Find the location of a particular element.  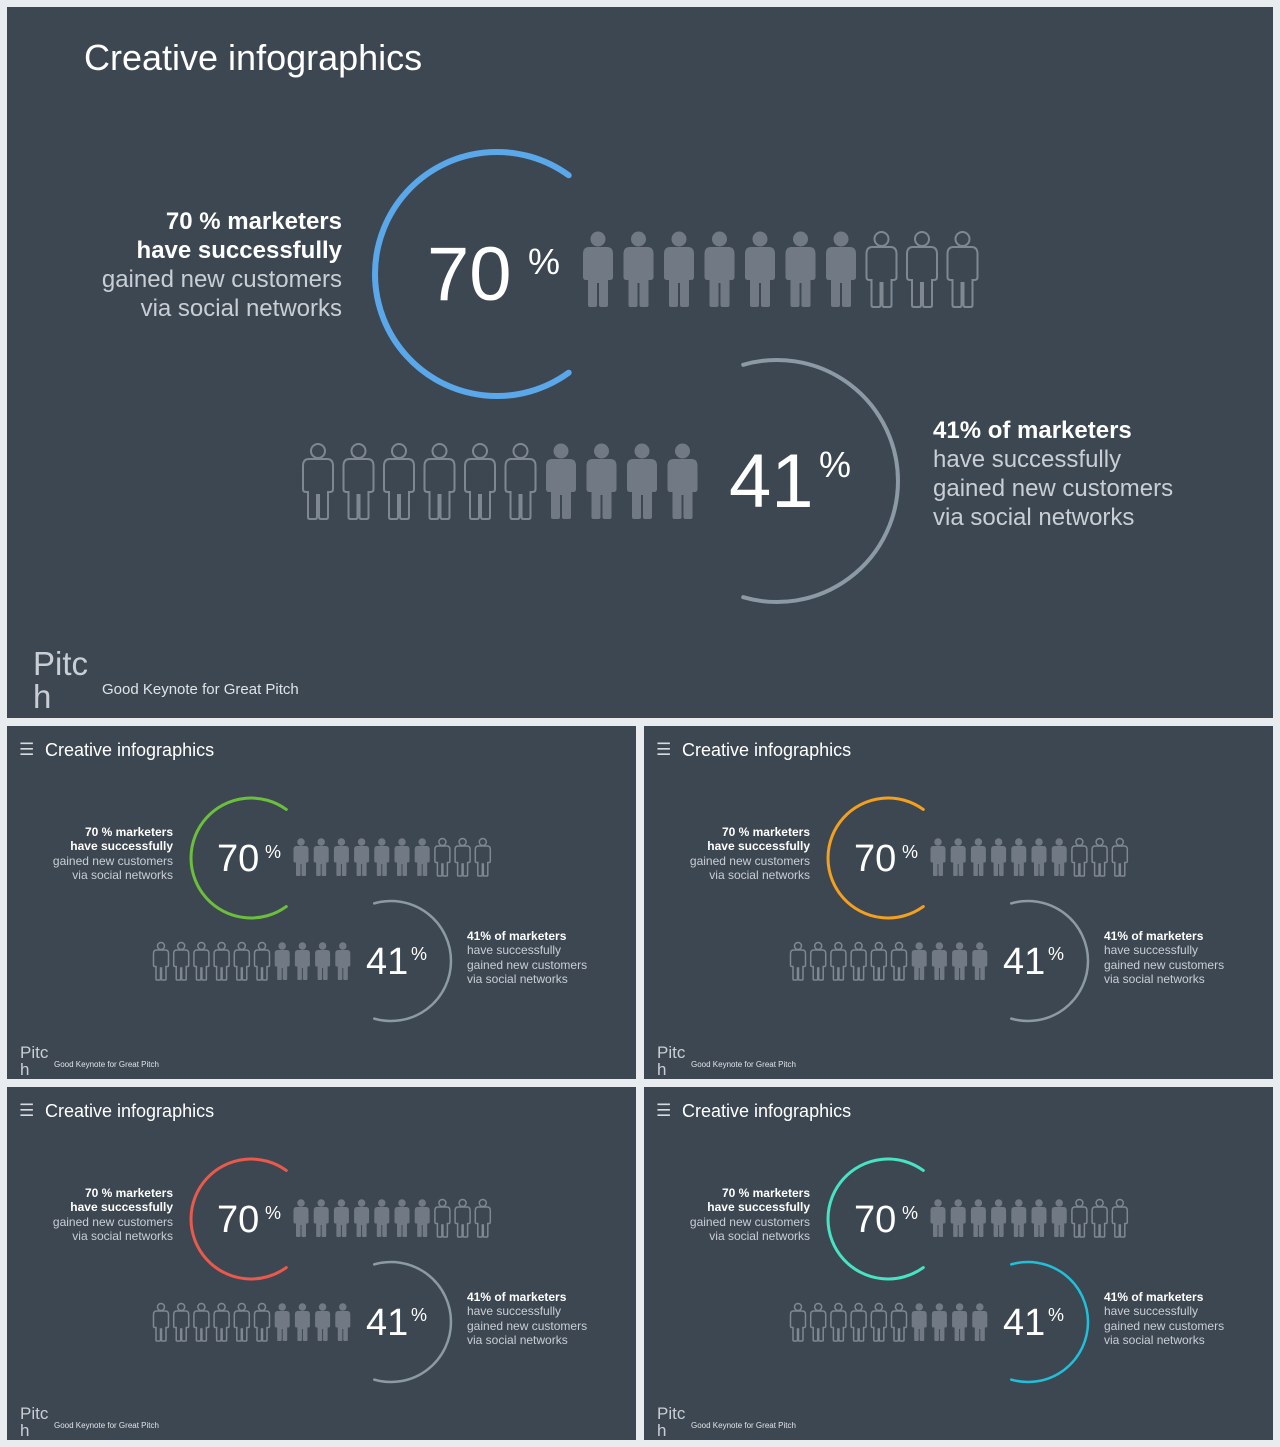

stat-41-line2: have successfully is located at coordinates (1151, 950).